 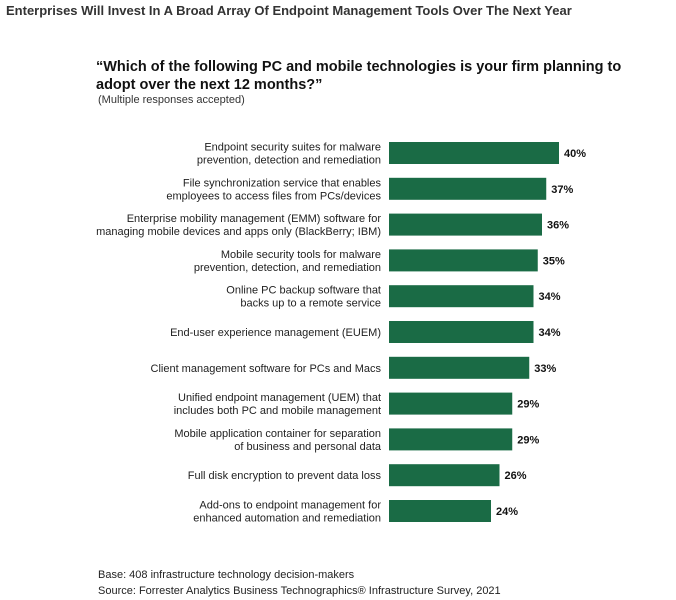 I want to click on value-labels-group: 40% 37% 36% 35% 34% 34% 33% 29% 29% 26% 24%, so click(x=541, y=333).